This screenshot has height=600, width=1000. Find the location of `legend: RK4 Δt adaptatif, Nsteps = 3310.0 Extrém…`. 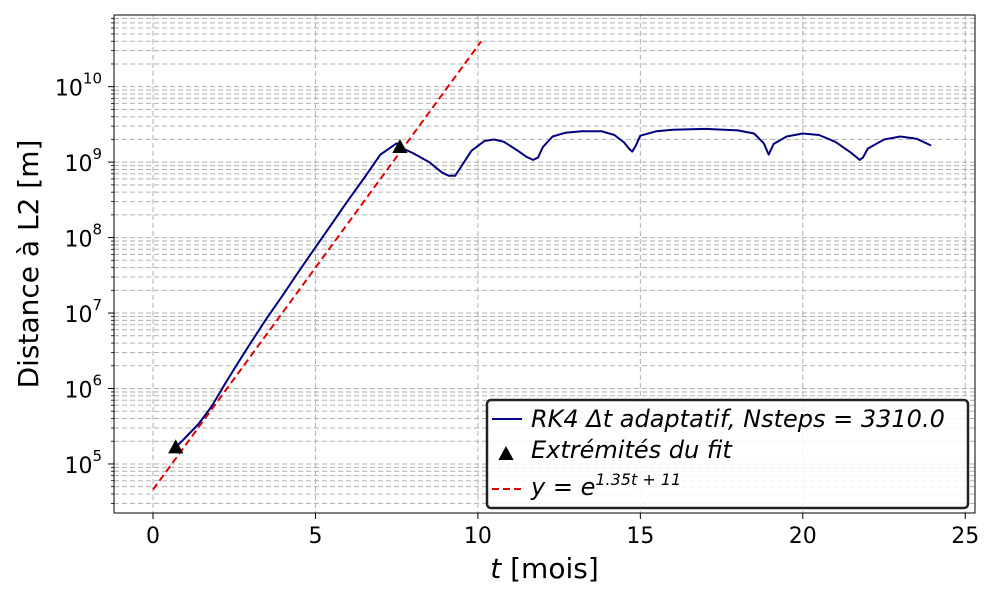

legend: RK4 Δt adaptatif, Nsteps = 3310.0 Extrém… is located at coordinates (727, 454).